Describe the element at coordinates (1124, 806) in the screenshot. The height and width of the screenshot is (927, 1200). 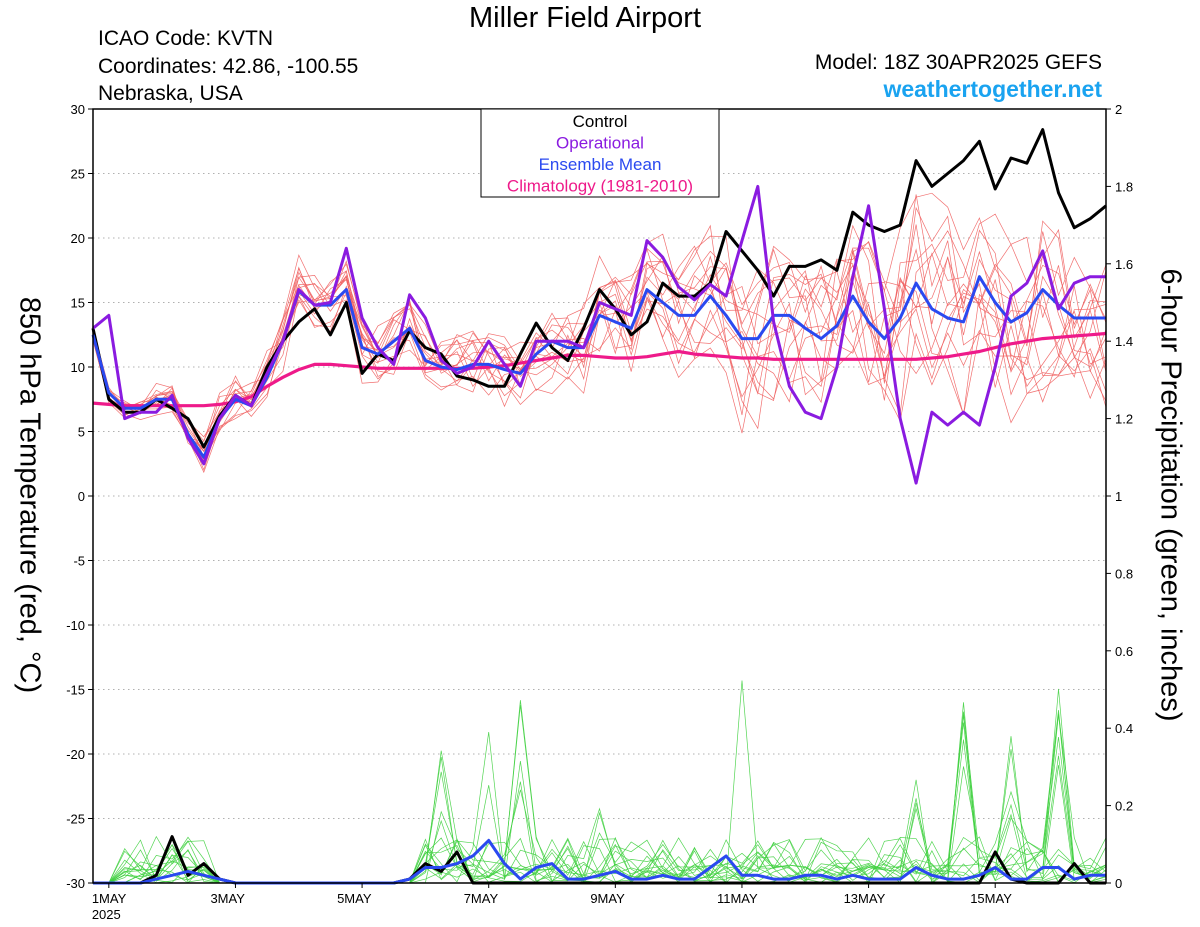
I see `y2-tick-label: 0.2` at that location.